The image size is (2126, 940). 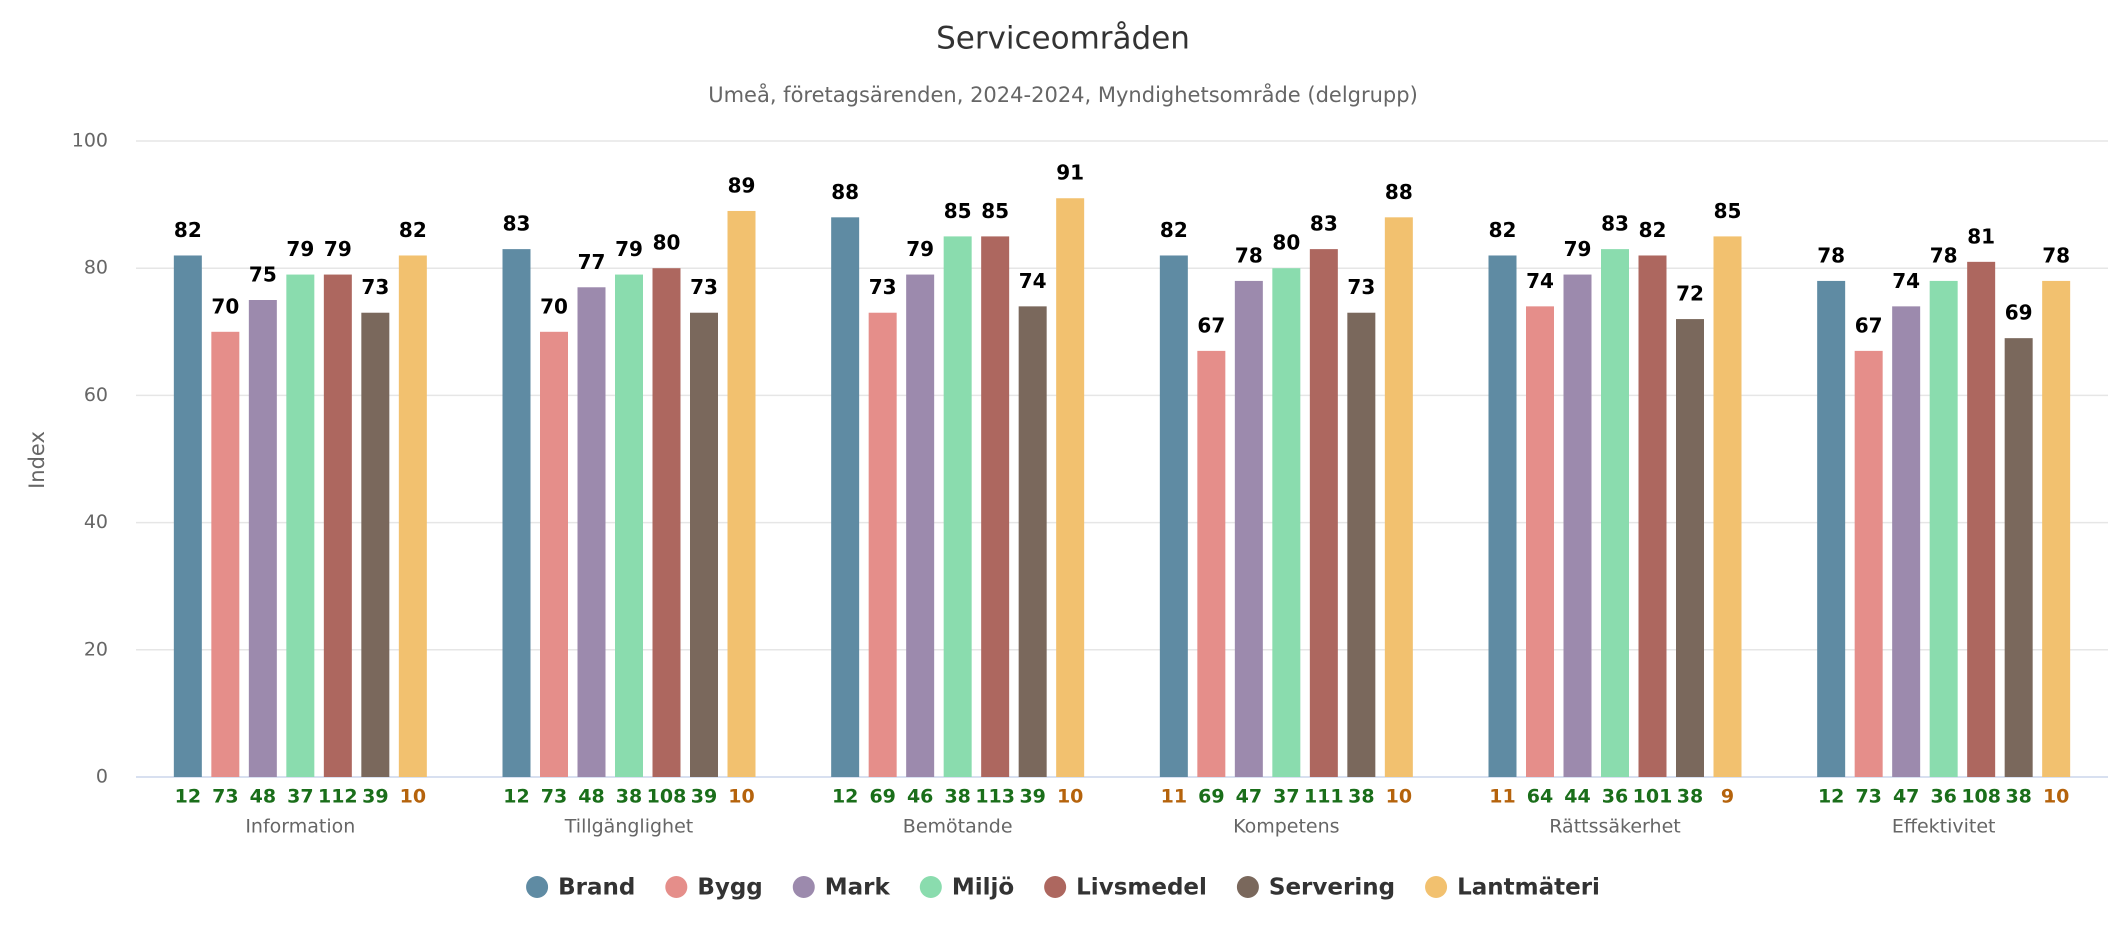 What do you see at coordinates (1614, 827) in the screenshot?
I see `x-tick-label: Rättssäkerhet` at bounding box center [1614, 827].